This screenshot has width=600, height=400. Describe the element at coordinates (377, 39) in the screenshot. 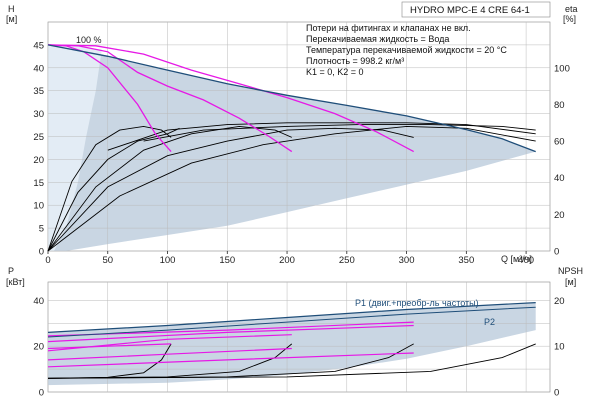

I see `note-2: Перекачиваемая жидкость = Вода` at that location.